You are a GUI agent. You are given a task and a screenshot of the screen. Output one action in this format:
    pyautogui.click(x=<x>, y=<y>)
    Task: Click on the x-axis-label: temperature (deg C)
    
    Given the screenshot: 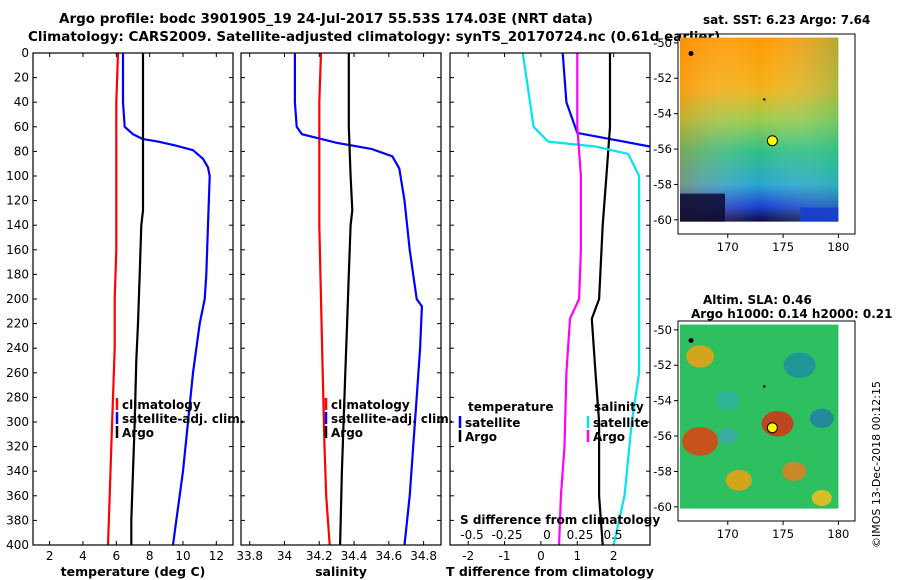 What is the action you would take?
    pyautogui.click(x=133, y=571)
    